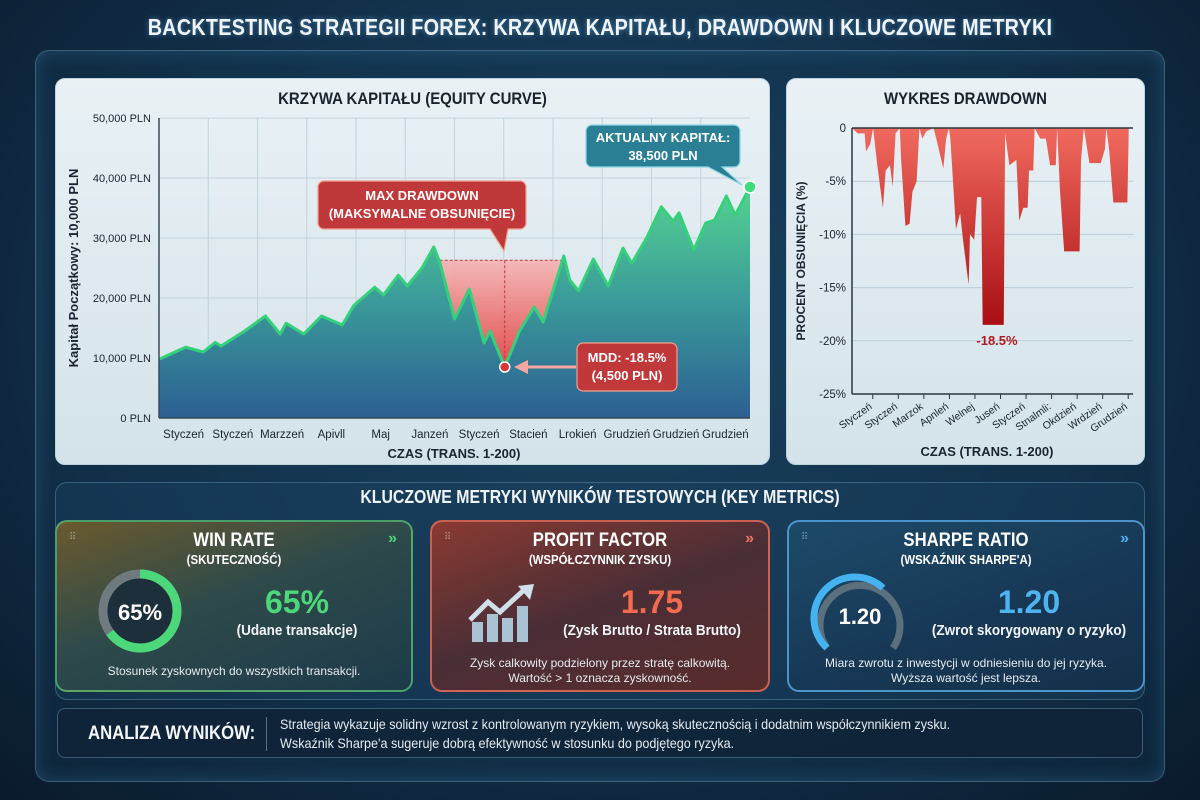 Image resolution: width=1200 pixels, height=800 pixels. What do you see at coordinates (652, 602) in the screenshot?
I see `profit-factor-value: 1.75` at bounding box center [652, 602].